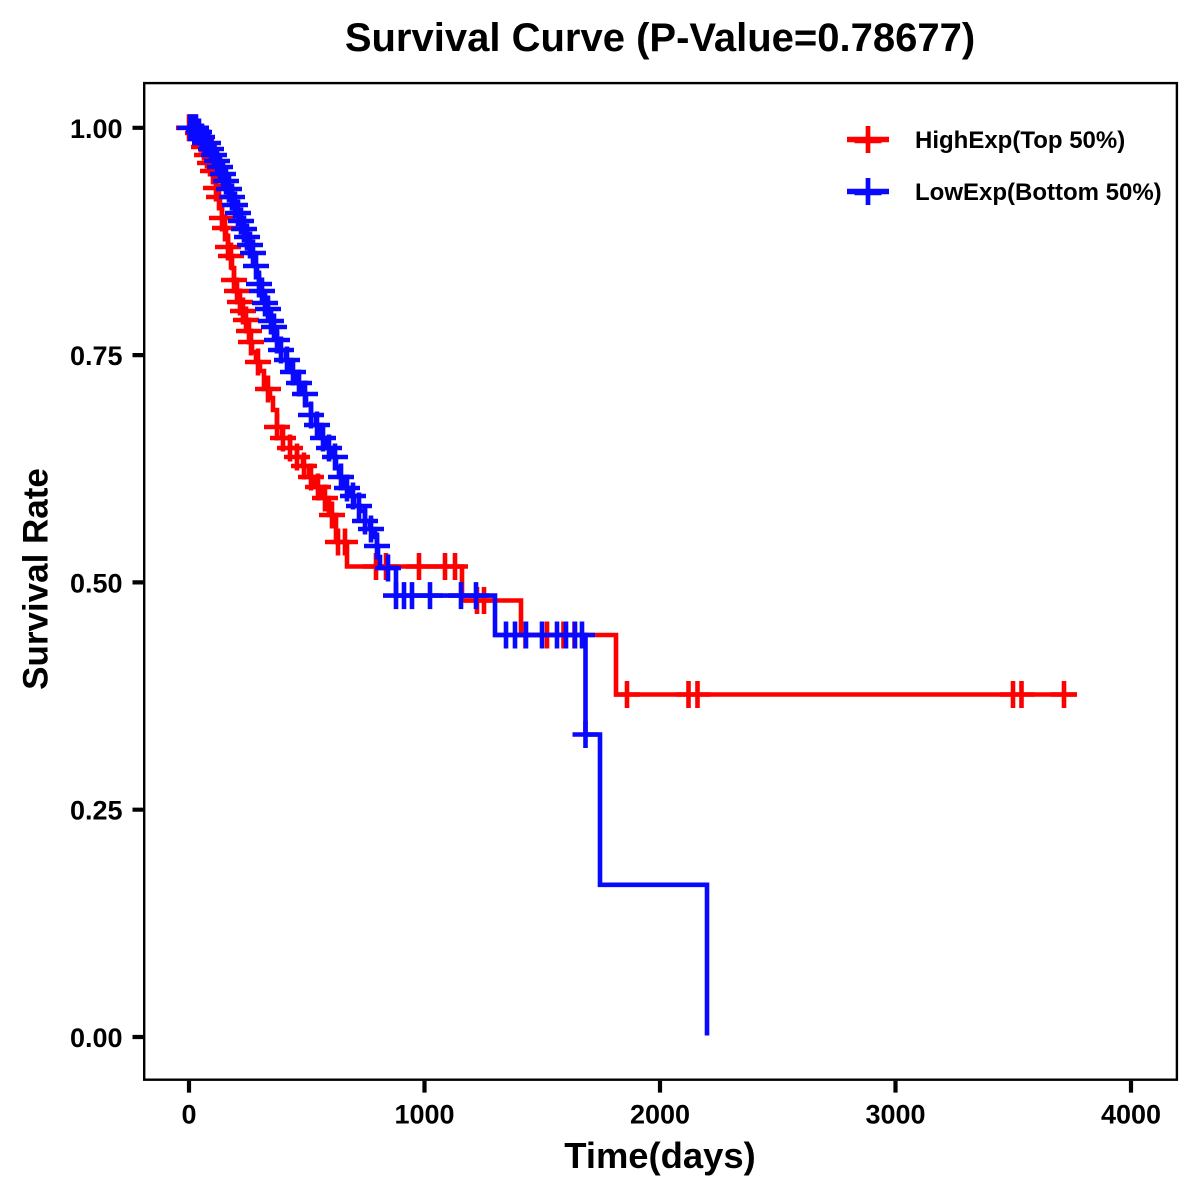 The image size is (1200, 1200). Describe the element at coordinates (96, 129) in the screenshot. I see `svg-text: 1.00` at that location.